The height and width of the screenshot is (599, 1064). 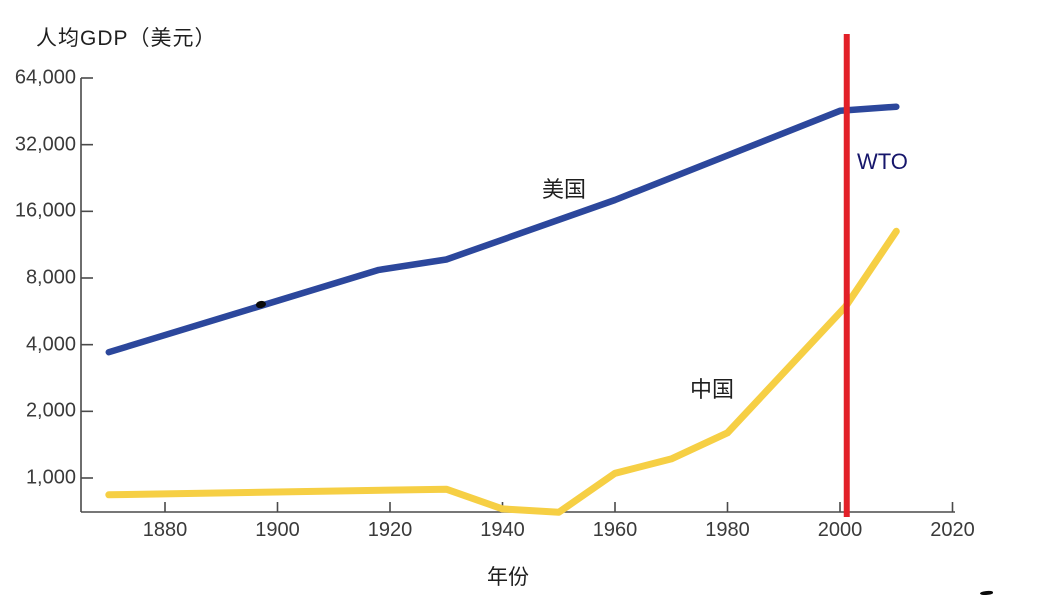 What do you see at coordinates (564, 189) in the screenshot?
I see `series-label-usa: 美国` at bounding box center [564, 189].